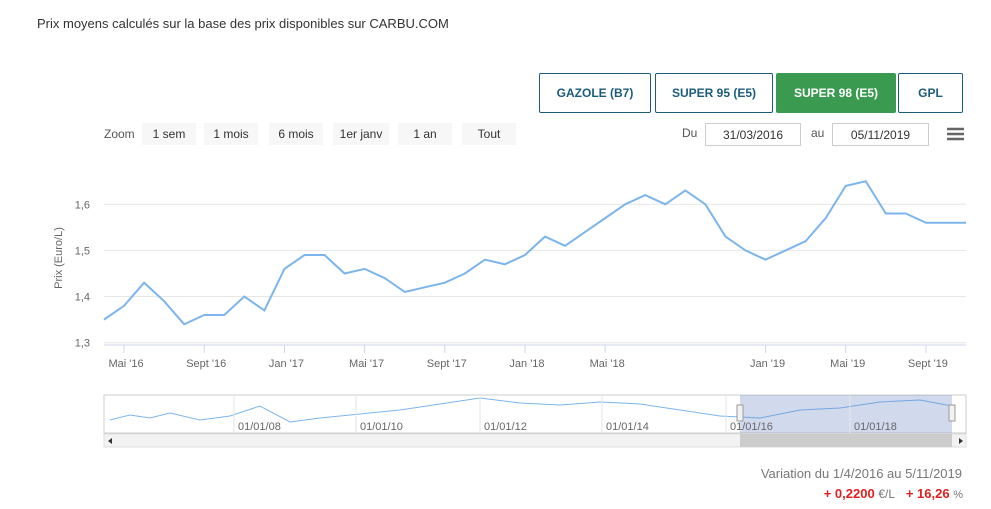 The width and height of the screenshot is (991, 509). I want to click on zoom-button: 1 an, so click(425, 134).